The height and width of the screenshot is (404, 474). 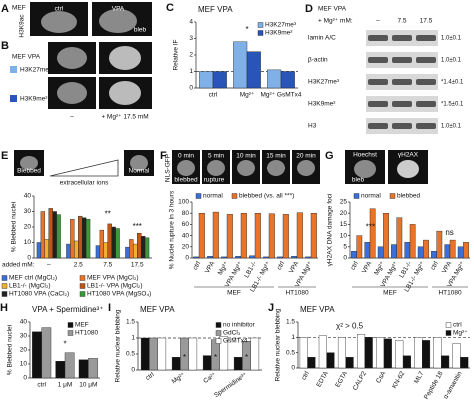 What do you see at coordinates (34, 99) in the screenshot?
I see `stain-label: H3K9me²` at bounding box center [34, 99].